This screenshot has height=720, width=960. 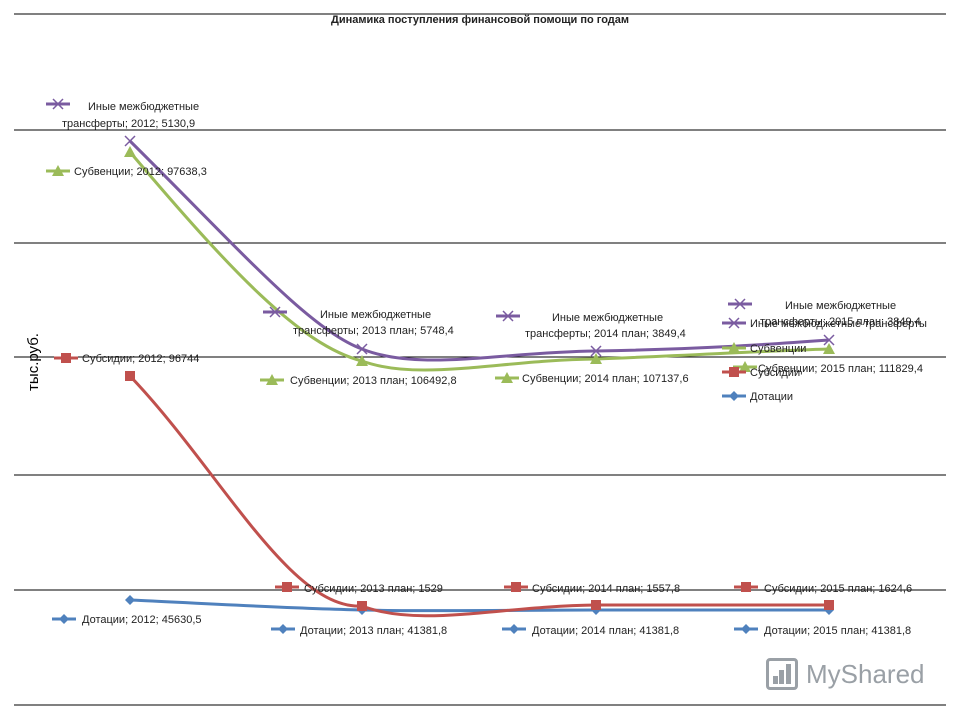 I want to click on data-label: Дотации; 2012; 45630,5, so click(x=142, y=620).